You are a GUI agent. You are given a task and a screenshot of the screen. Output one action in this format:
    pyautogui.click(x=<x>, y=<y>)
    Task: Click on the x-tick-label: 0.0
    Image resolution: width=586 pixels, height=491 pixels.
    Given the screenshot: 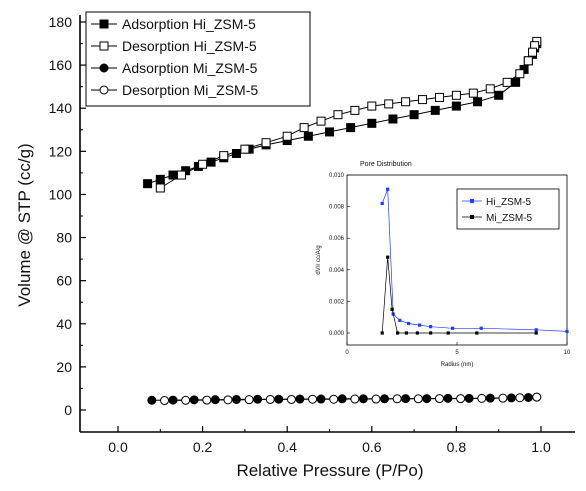 What is the action you would take?
    pyautogui.click(x=118, y=447)
    